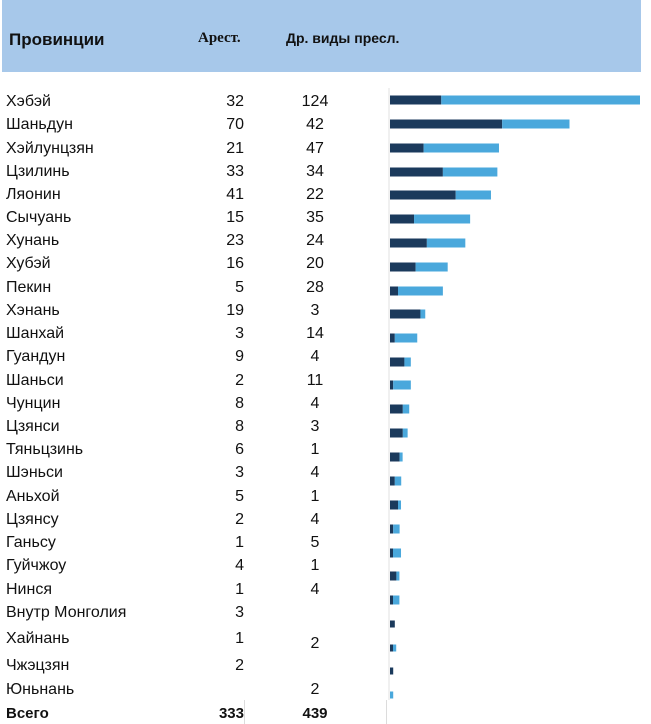 The height and width of the screenshot is (724, 651). Describe the element at coordinates (315, 240) in the screenshot. I see `other-persecution-value: 24` at that location.